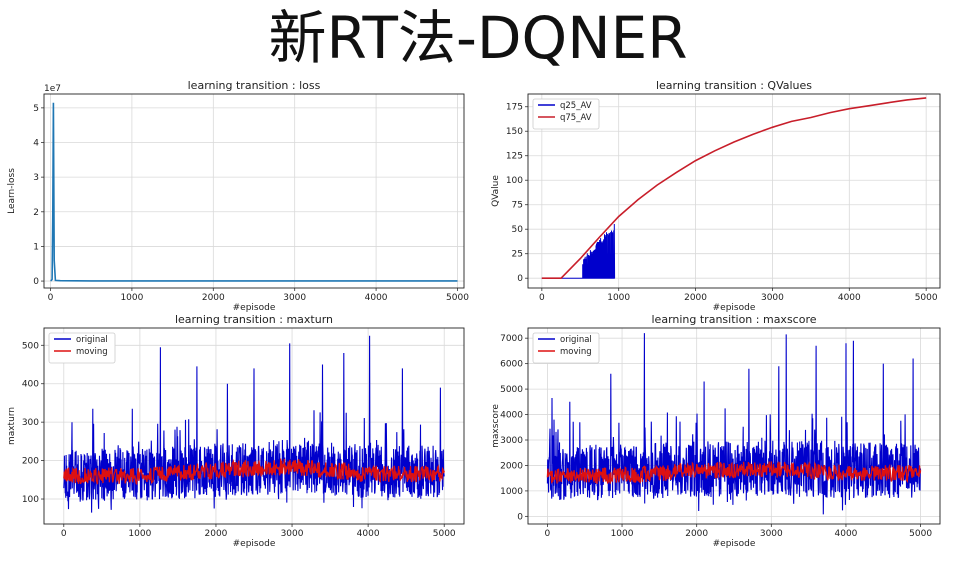  What do you see at coordinates (578, 251) in the screenshot?
I see `series-line-q25_AV` at bounding box center [578, 251].